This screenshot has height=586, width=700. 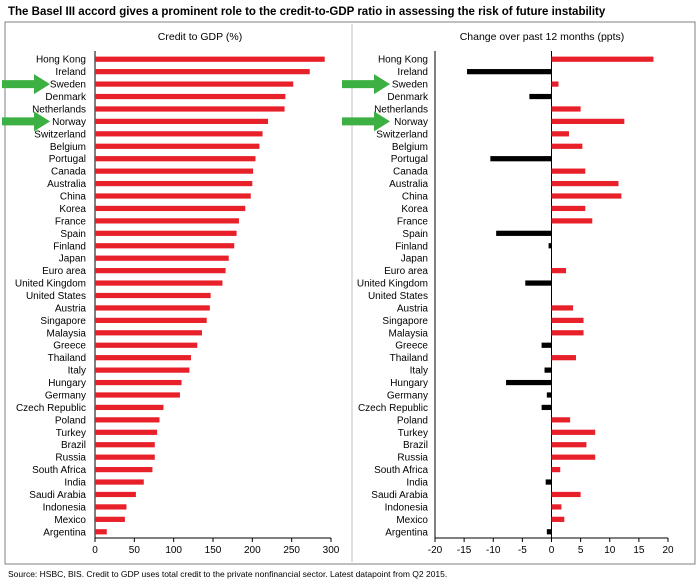 I want to click on credit-to-gdp-category-label: Argentina, so click(x=64, y=532).